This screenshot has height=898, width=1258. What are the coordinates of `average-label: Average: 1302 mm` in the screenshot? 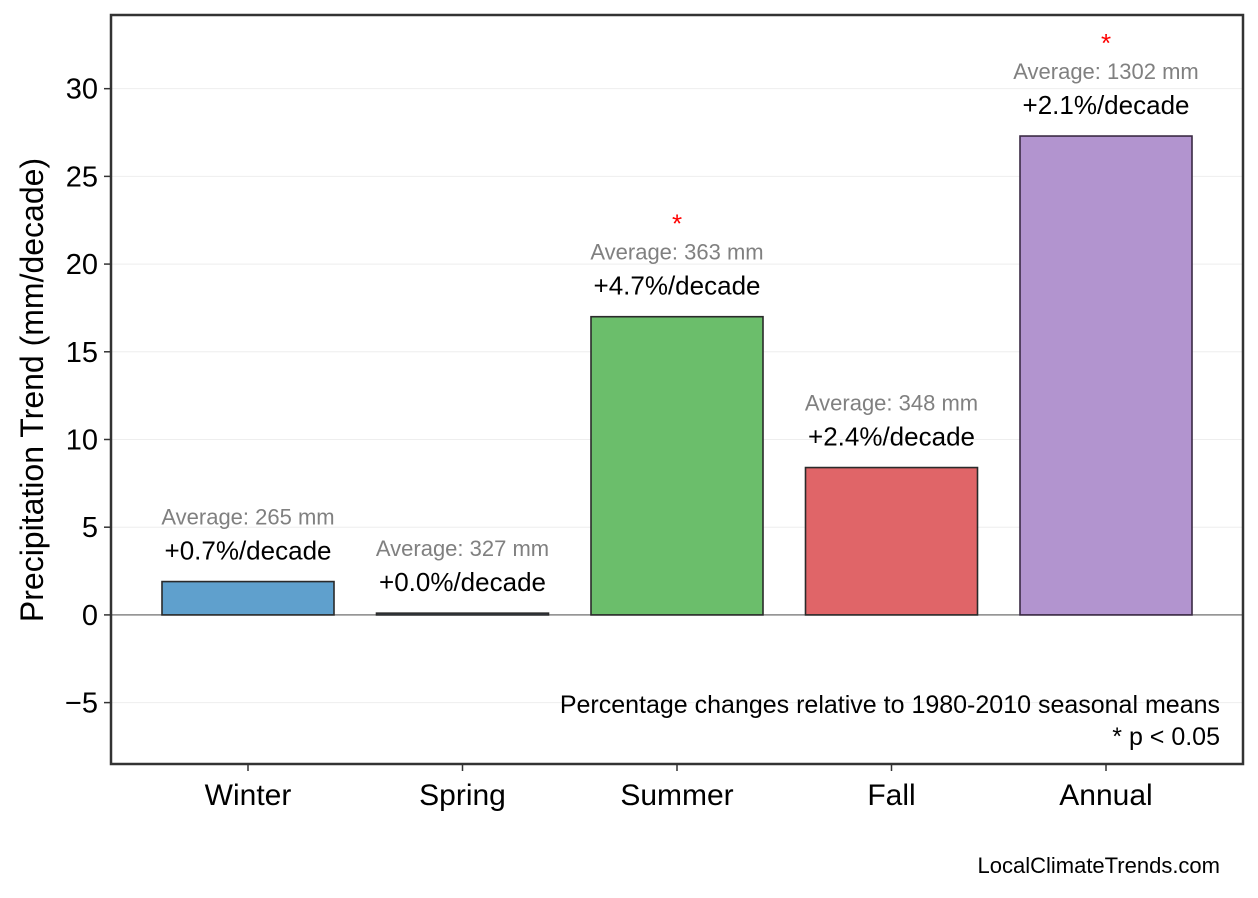 It's located at (1105, 71).